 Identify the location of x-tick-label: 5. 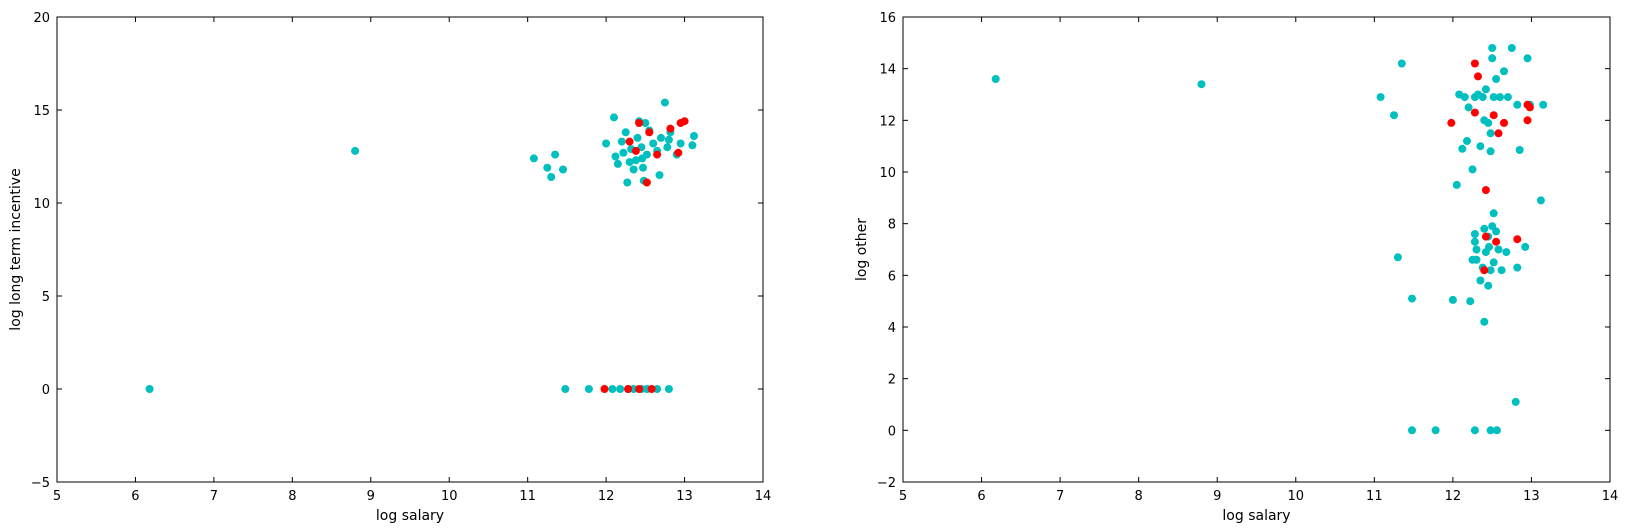
(57, 496).